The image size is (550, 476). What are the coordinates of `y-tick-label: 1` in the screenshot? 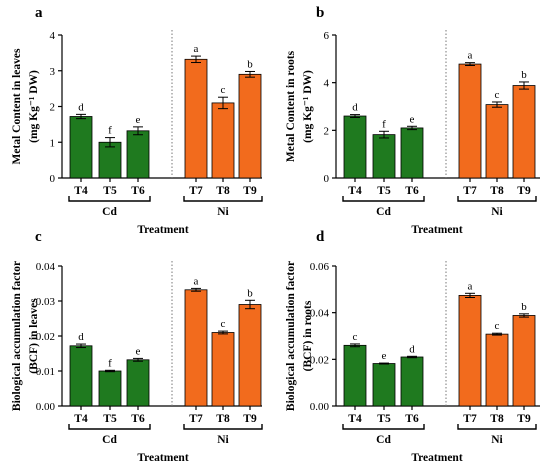 It's located at (53, 143).